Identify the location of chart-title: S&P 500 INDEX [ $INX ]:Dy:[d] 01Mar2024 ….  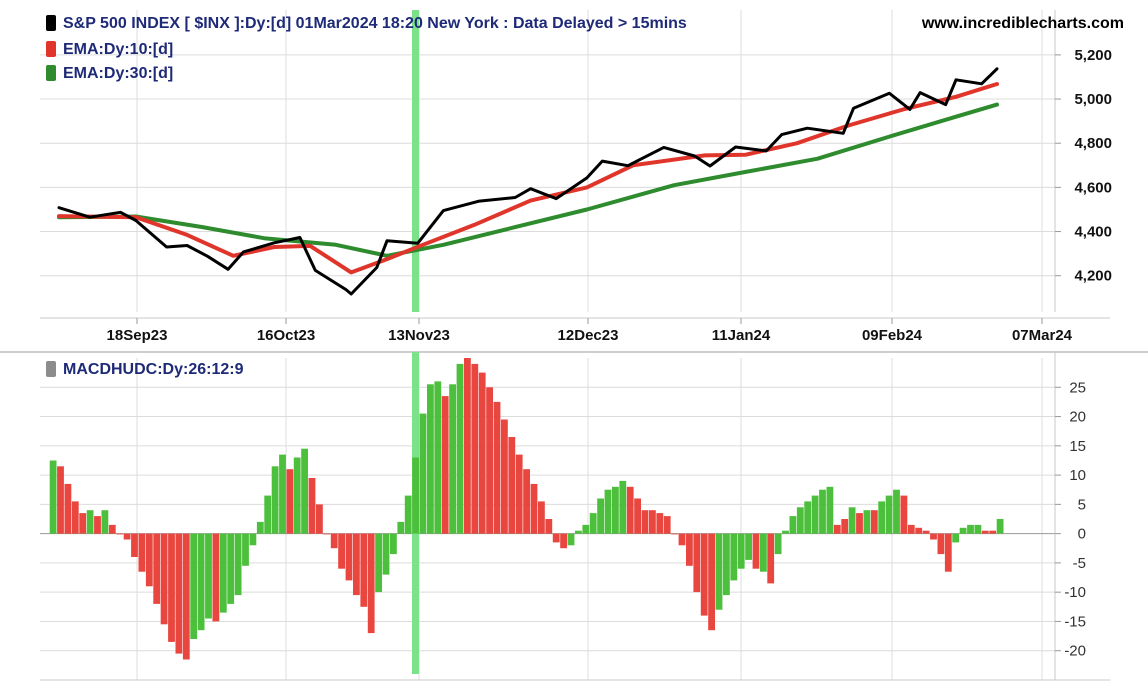
(375, 23).